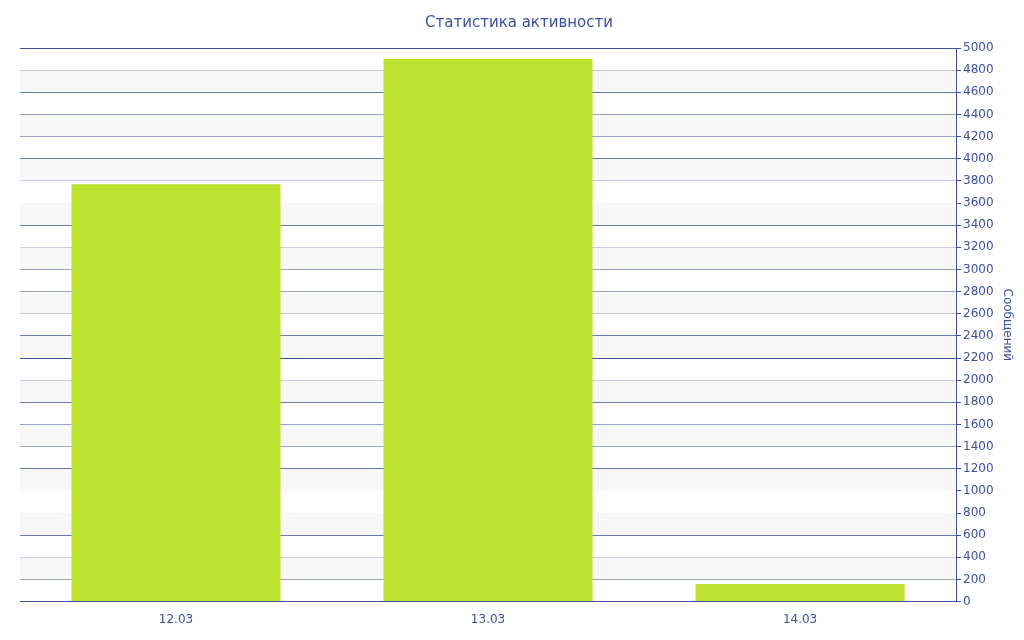 The height and width of the screenshot is (640, 1024). What do you see at coordinates (974, 578) in the screenshot?
I see `y2-tick-label: 200` at bounding box center [974, 578].